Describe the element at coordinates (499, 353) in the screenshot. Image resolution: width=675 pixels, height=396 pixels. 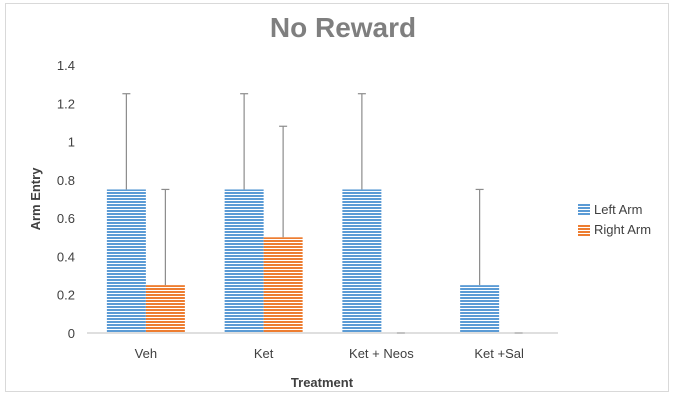
I see `x-tick-label: Ket +Sal` at that location.